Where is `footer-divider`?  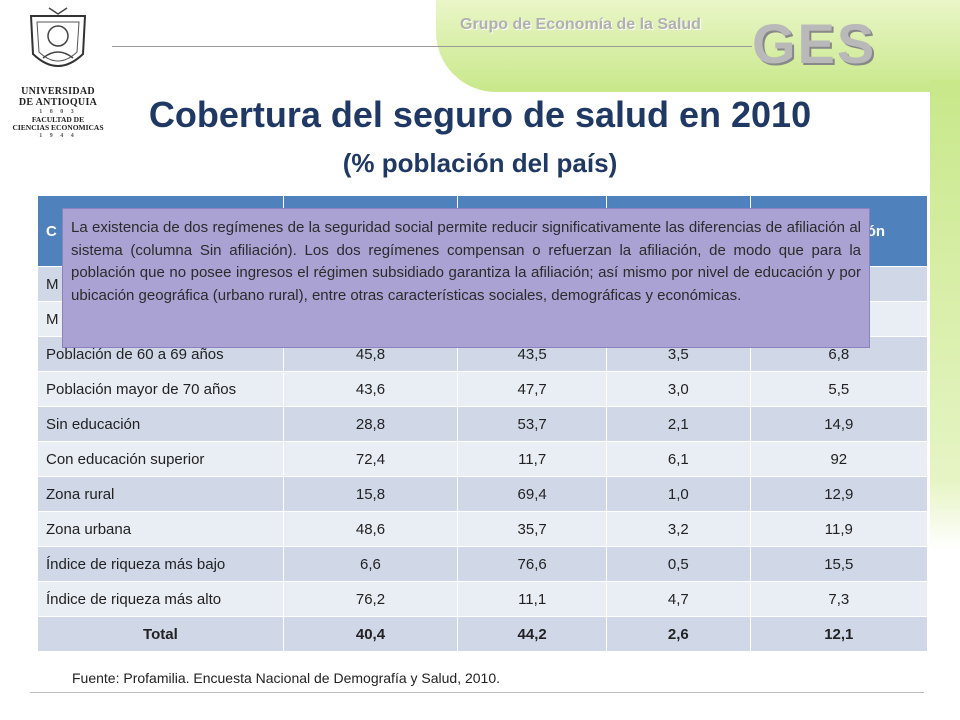 footer-divider is located at coordinates (477, 692).